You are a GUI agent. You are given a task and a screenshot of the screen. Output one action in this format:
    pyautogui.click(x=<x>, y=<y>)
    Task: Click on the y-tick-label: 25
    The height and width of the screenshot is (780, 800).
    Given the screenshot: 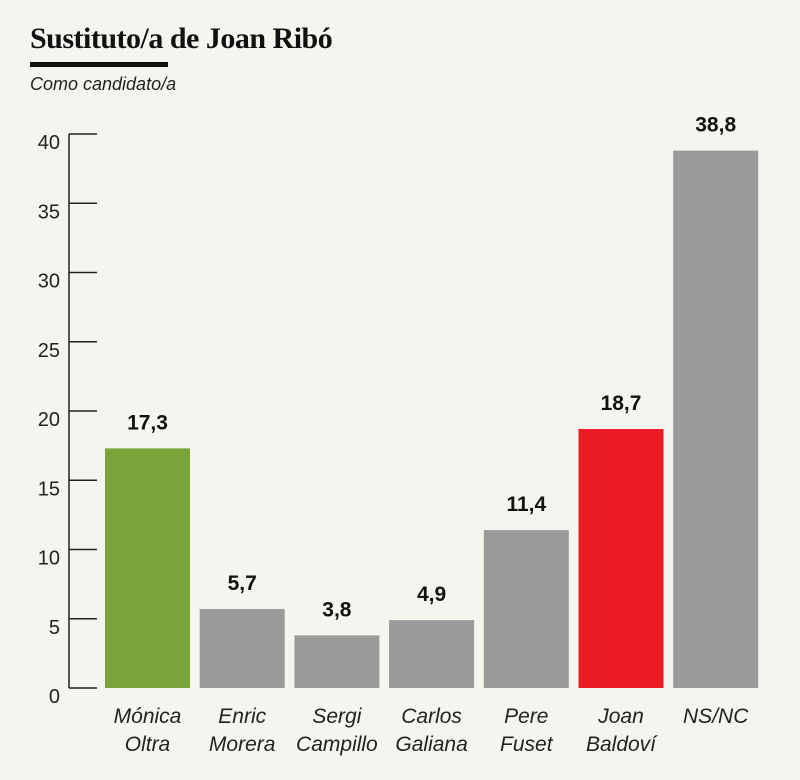 What is the action you would take?
    pyautogui.click(x=49, y=351)
    